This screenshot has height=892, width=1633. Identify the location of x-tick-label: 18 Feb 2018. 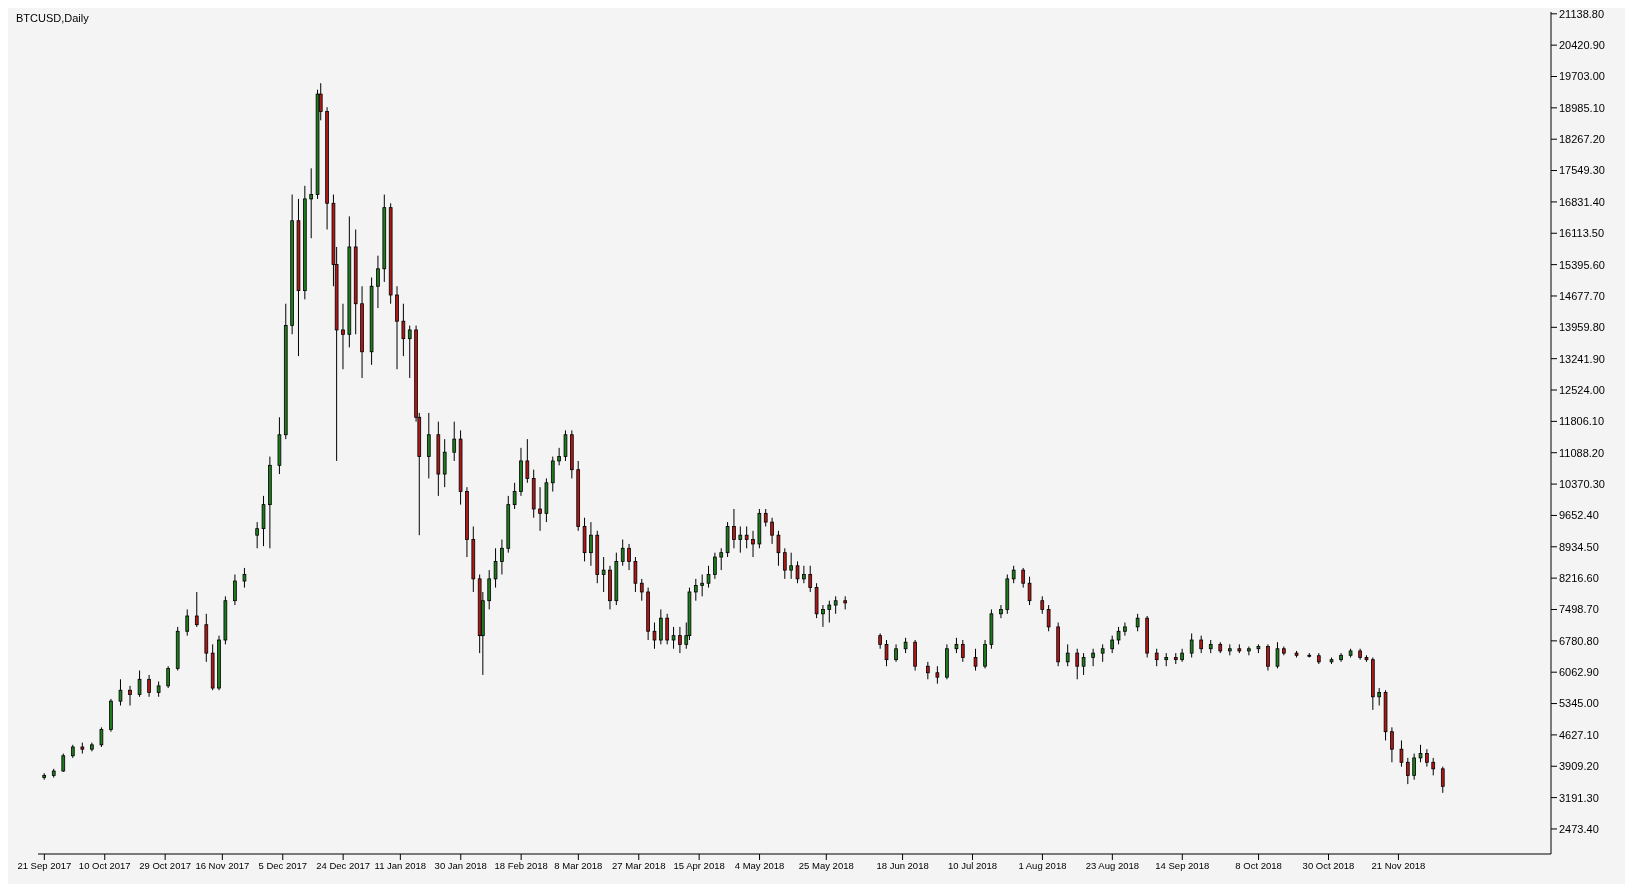
(521, 865).